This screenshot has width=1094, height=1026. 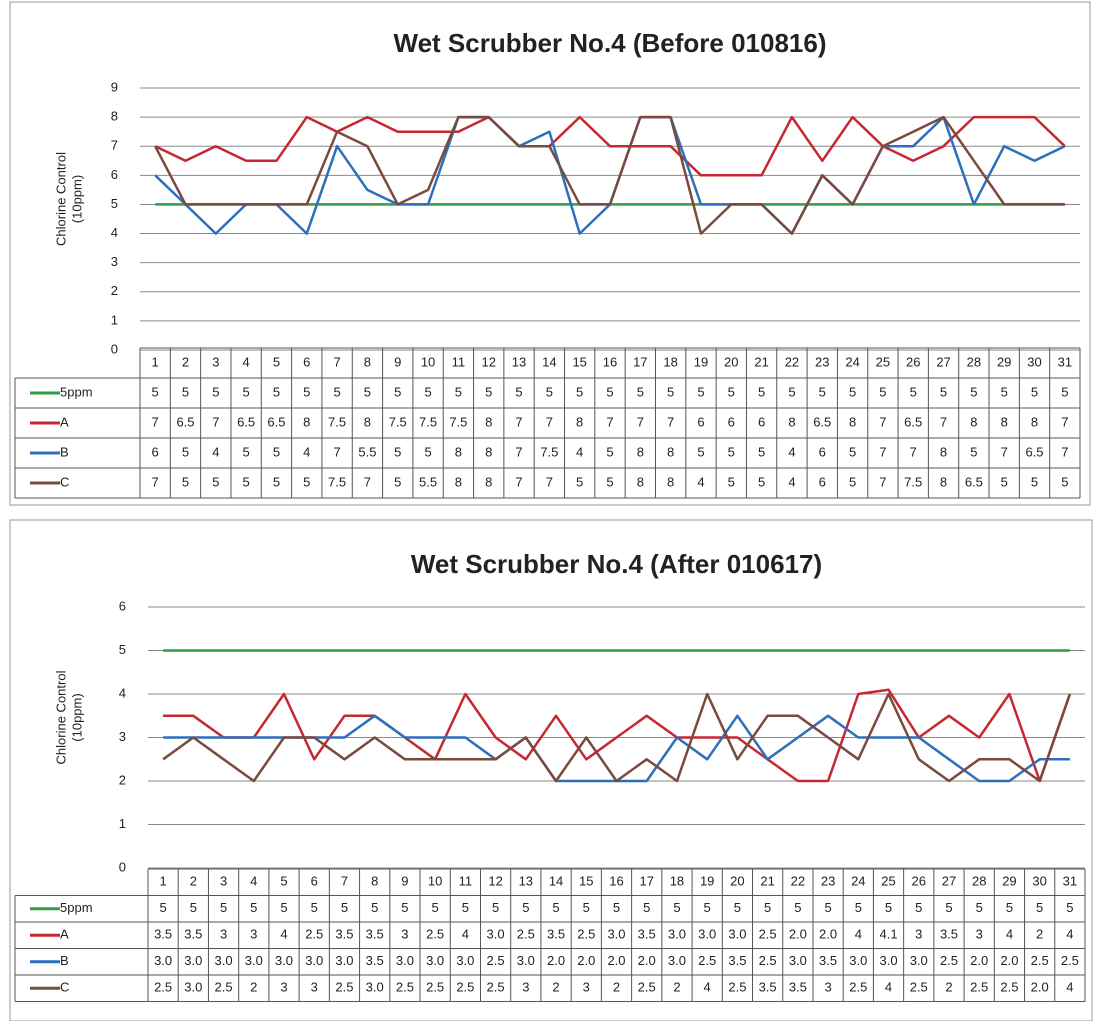 I want to click on x-tick-label: 4, so click(x=253, y=881).